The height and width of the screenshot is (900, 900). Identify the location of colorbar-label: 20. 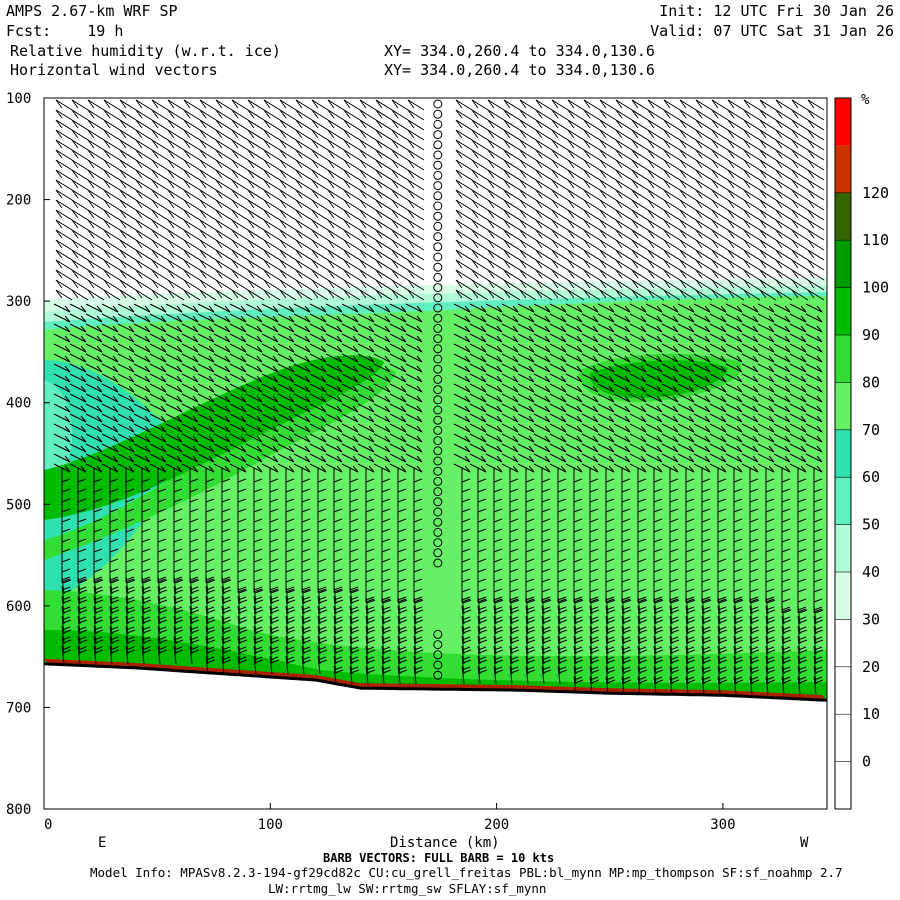
(871, 667).